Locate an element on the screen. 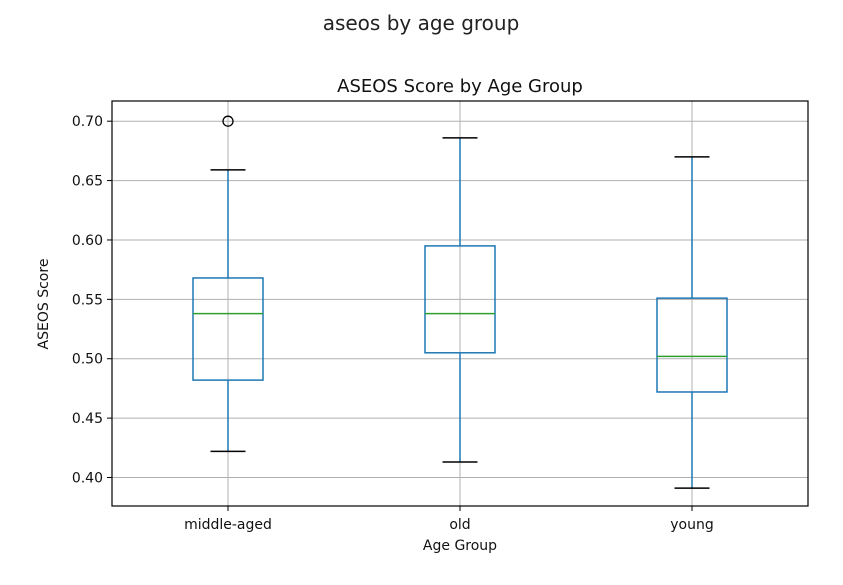 This screenshot has height=585, width=843. x-tick-label: middle-aged is located at coordinates (228, 525).